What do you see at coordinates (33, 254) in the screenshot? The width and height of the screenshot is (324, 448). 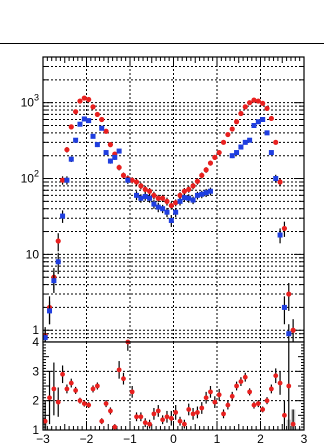 I see `y-tick-label: 10` at bounding box center [33, 254].